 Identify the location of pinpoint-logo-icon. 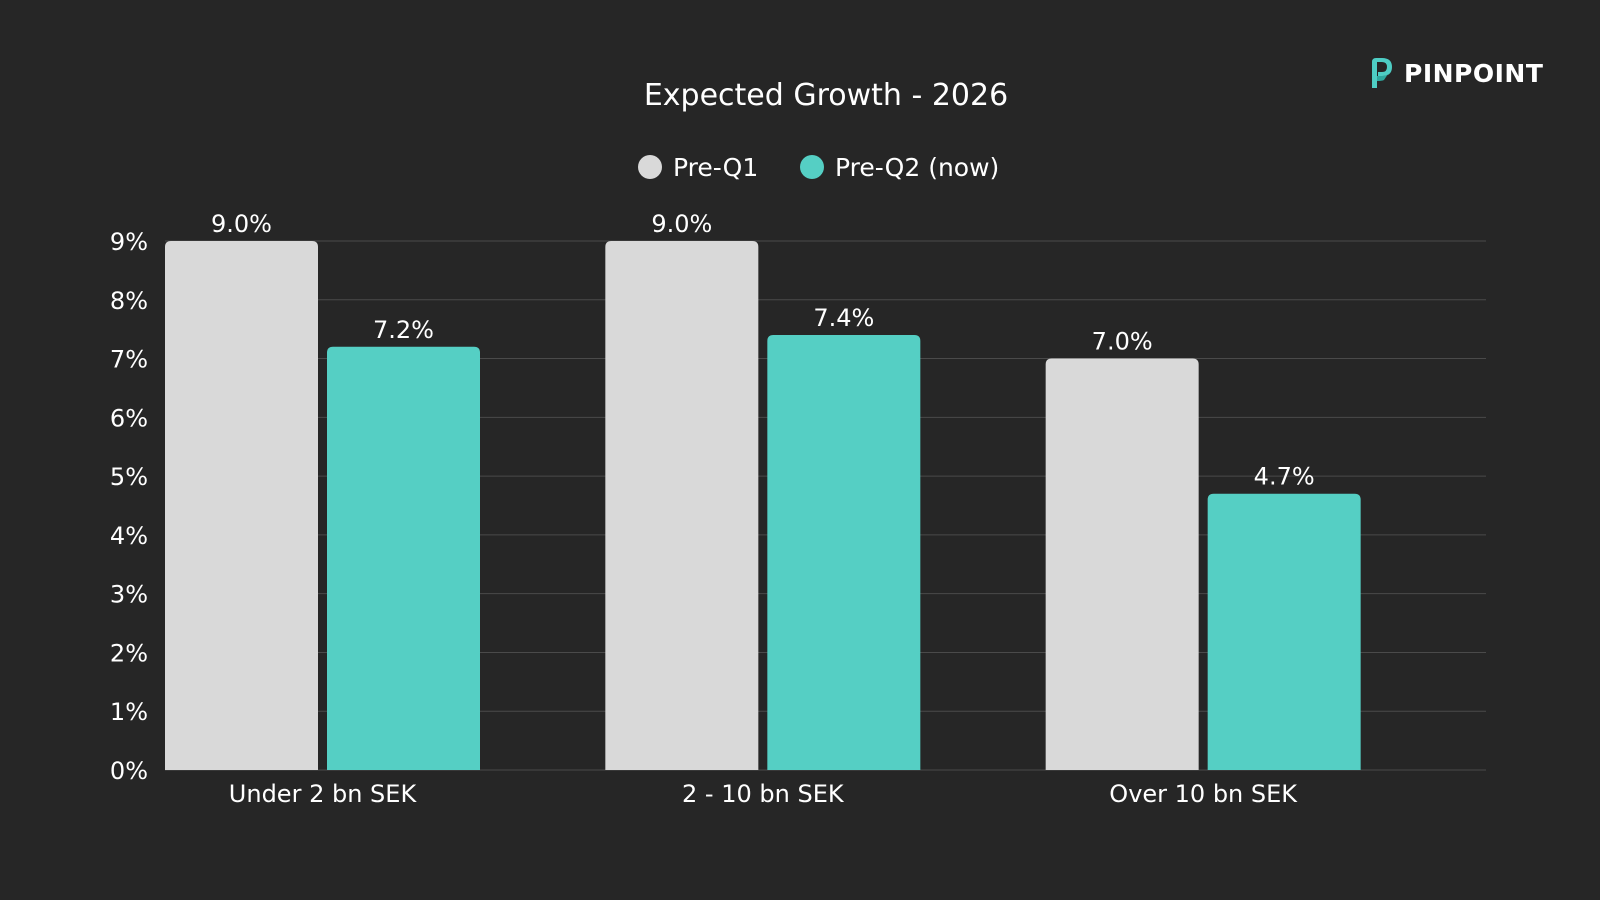
(1382, 73).